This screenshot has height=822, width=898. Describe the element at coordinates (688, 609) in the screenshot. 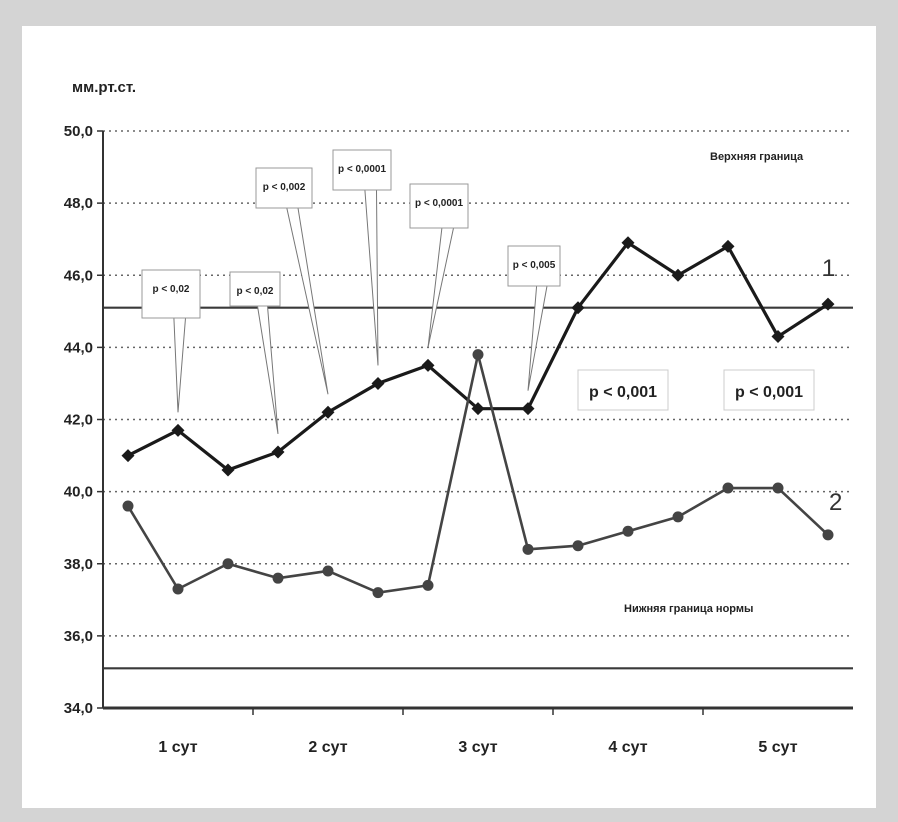

I see `lower-limit-label: Нижняя граница нормы` at that location.